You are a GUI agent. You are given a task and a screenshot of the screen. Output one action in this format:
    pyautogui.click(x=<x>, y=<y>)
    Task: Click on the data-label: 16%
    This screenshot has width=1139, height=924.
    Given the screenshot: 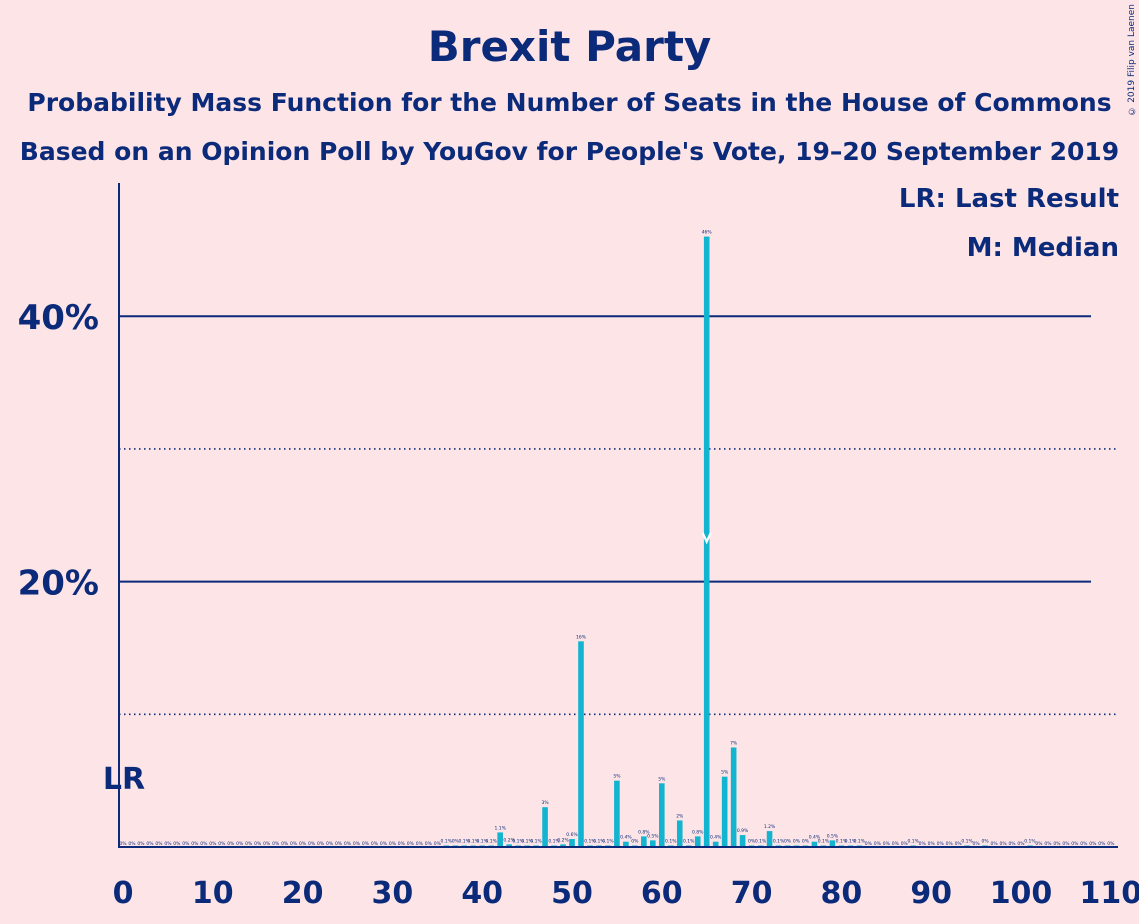 What is the action you would take?
    pyautogui.click(x=581, y=637)
    